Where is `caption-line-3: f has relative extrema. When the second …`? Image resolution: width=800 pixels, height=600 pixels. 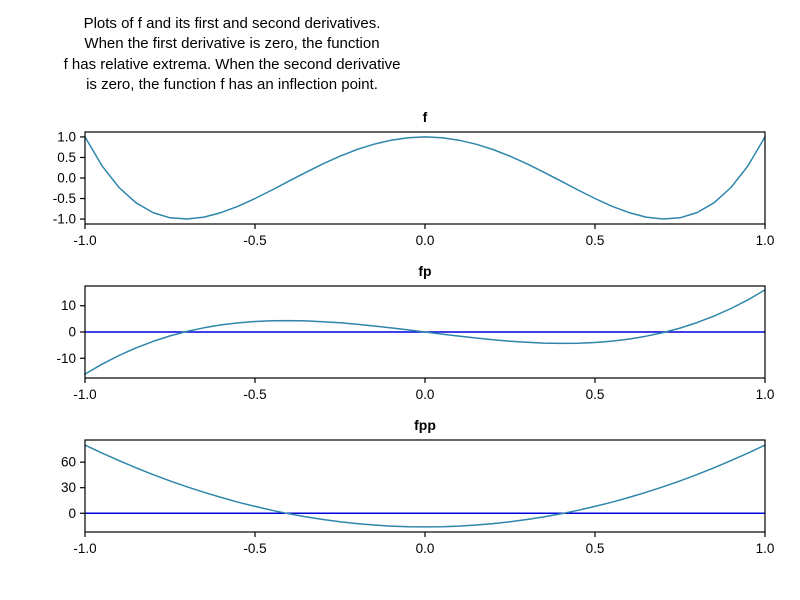
caption-line-3: f has relative extrema. When the second … is located at coordinates (232, 64).